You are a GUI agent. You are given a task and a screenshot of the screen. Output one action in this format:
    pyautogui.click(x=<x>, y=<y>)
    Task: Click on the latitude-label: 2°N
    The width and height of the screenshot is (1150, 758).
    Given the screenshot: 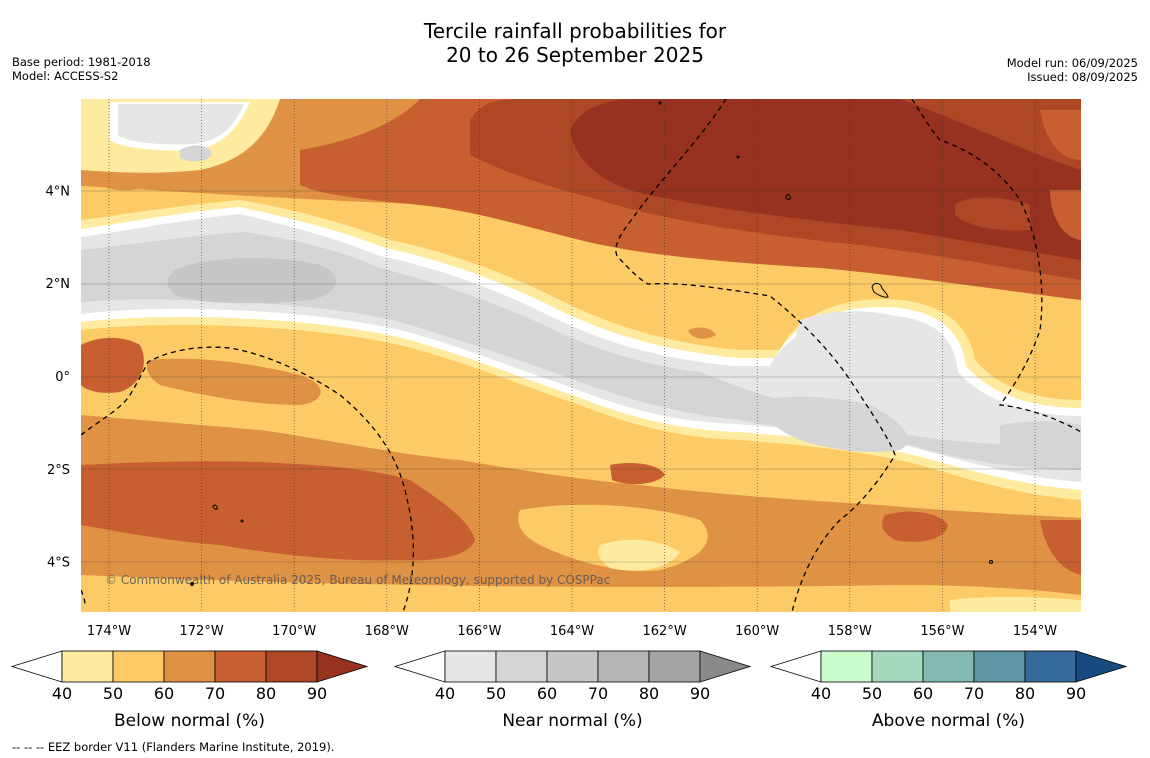 What is the action you would take?
    pyautogui.click(x=58, y=284)
    